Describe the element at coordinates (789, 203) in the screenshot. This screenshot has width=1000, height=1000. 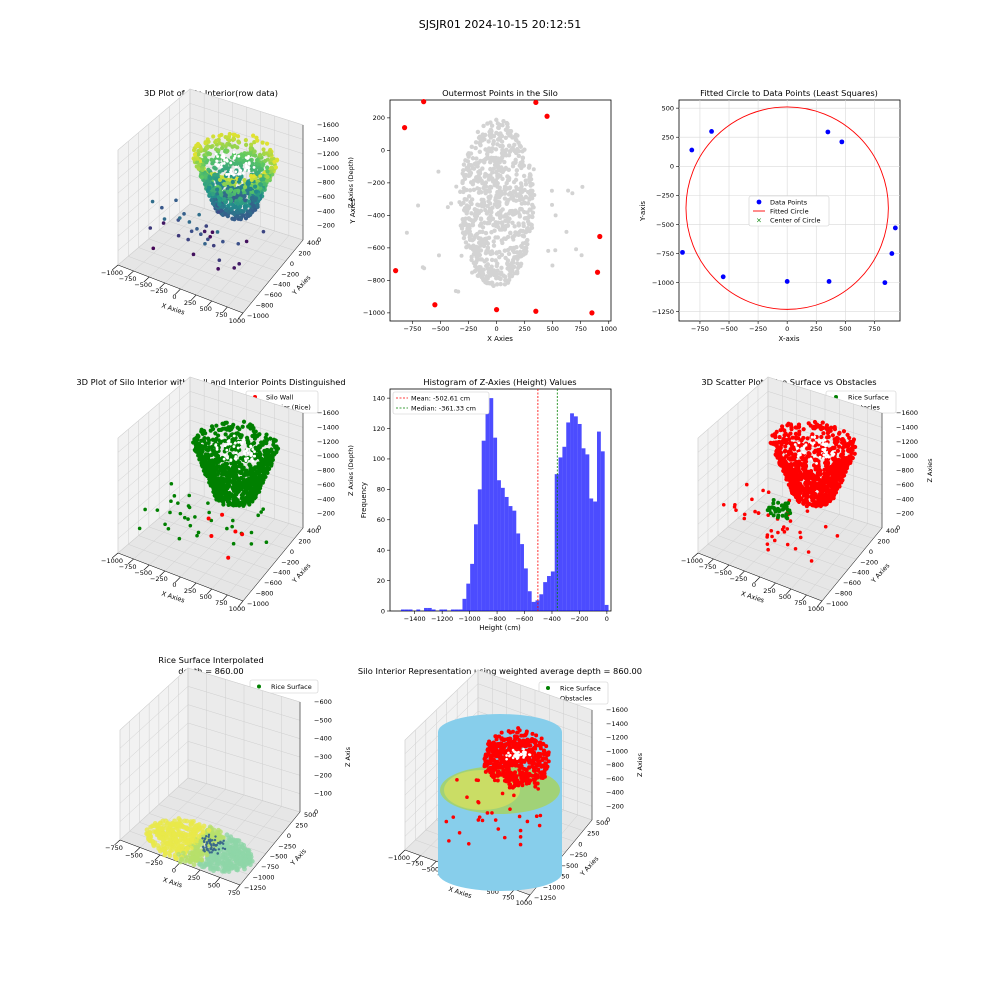
I see `legend-label: Data Points` at that location.